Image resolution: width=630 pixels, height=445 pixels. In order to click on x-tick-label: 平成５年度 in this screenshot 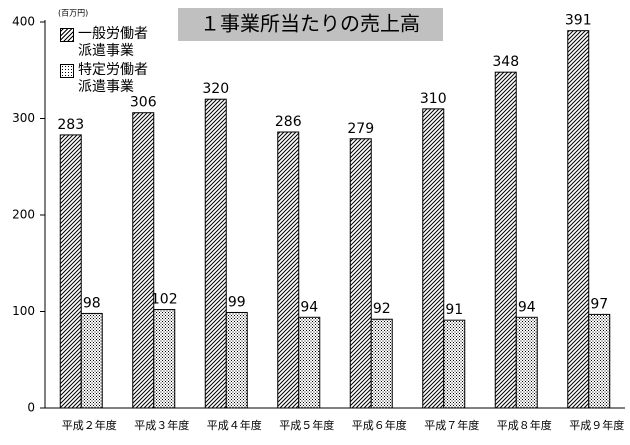, I will do `click(306, 425)`.